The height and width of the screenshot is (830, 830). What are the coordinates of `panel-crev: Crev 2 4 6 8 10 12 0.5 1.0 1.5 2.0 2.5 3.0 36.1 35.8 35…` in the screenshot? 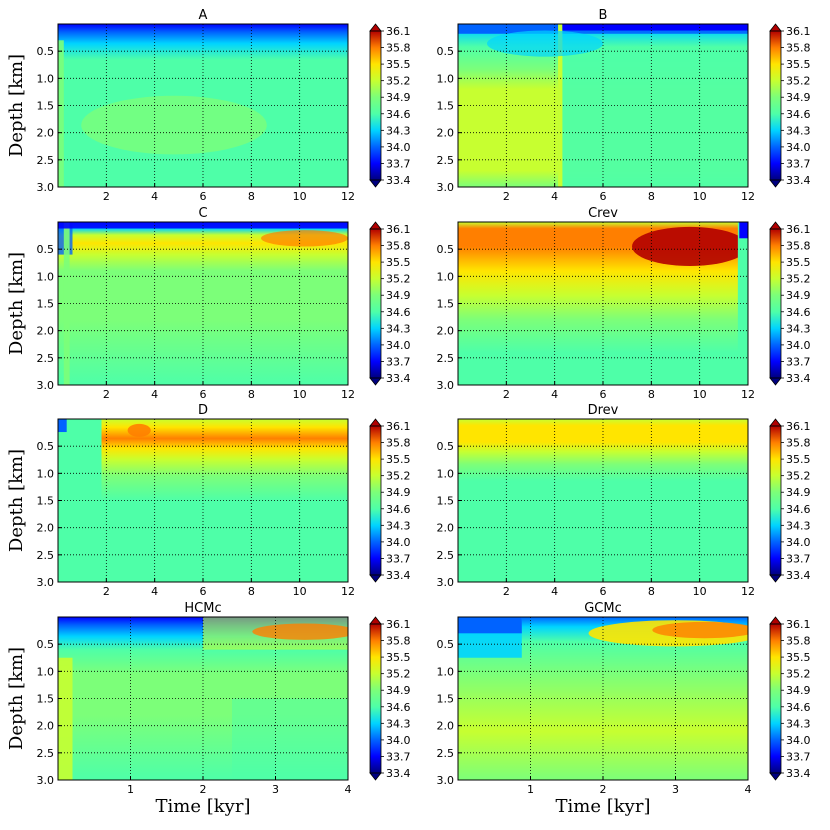 It's located at (624, 303).